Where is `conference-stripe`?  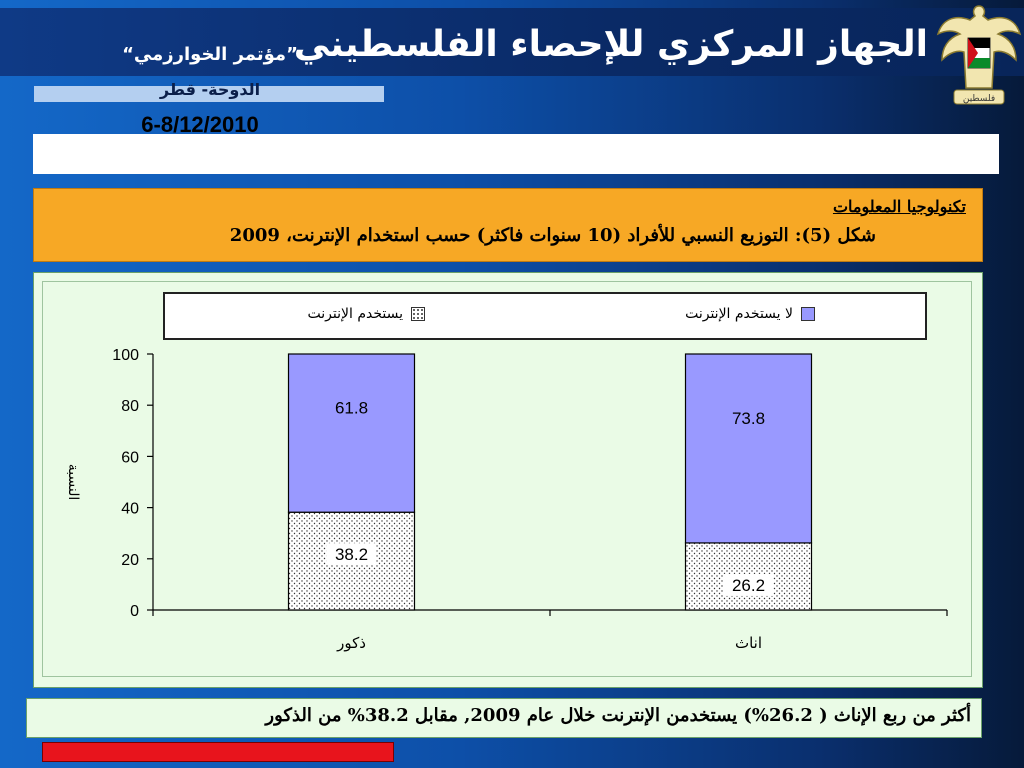
conference-stripe is located at coordinates (209, 94).